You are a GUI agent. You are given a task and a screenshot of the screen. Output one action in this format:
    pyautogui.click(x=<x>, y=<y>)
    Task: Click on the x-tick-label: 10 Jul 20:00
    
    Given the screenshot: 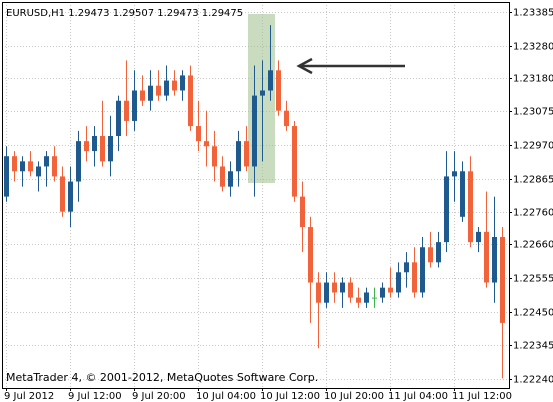 What is the action you would take?
    pyautogui.click(x=354, y=396)
    